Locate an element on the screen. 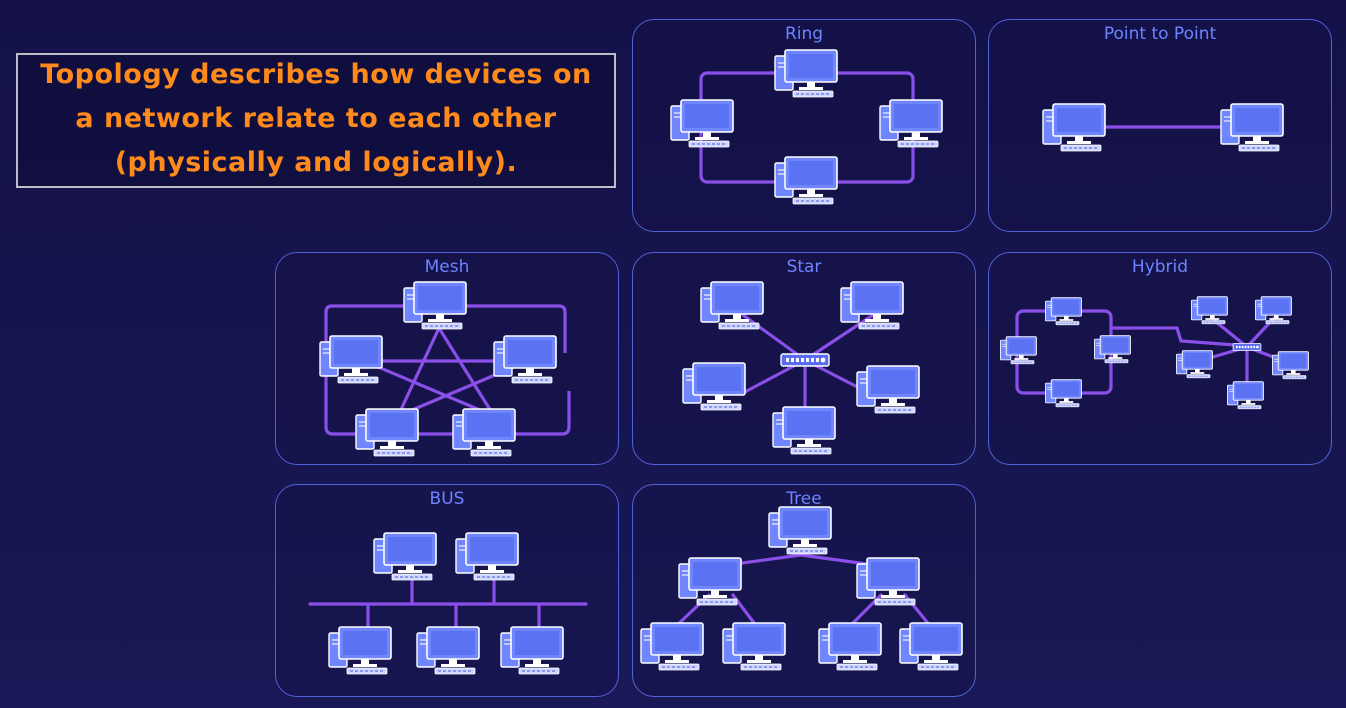  star-nodes is located at coordinates (801, 368).